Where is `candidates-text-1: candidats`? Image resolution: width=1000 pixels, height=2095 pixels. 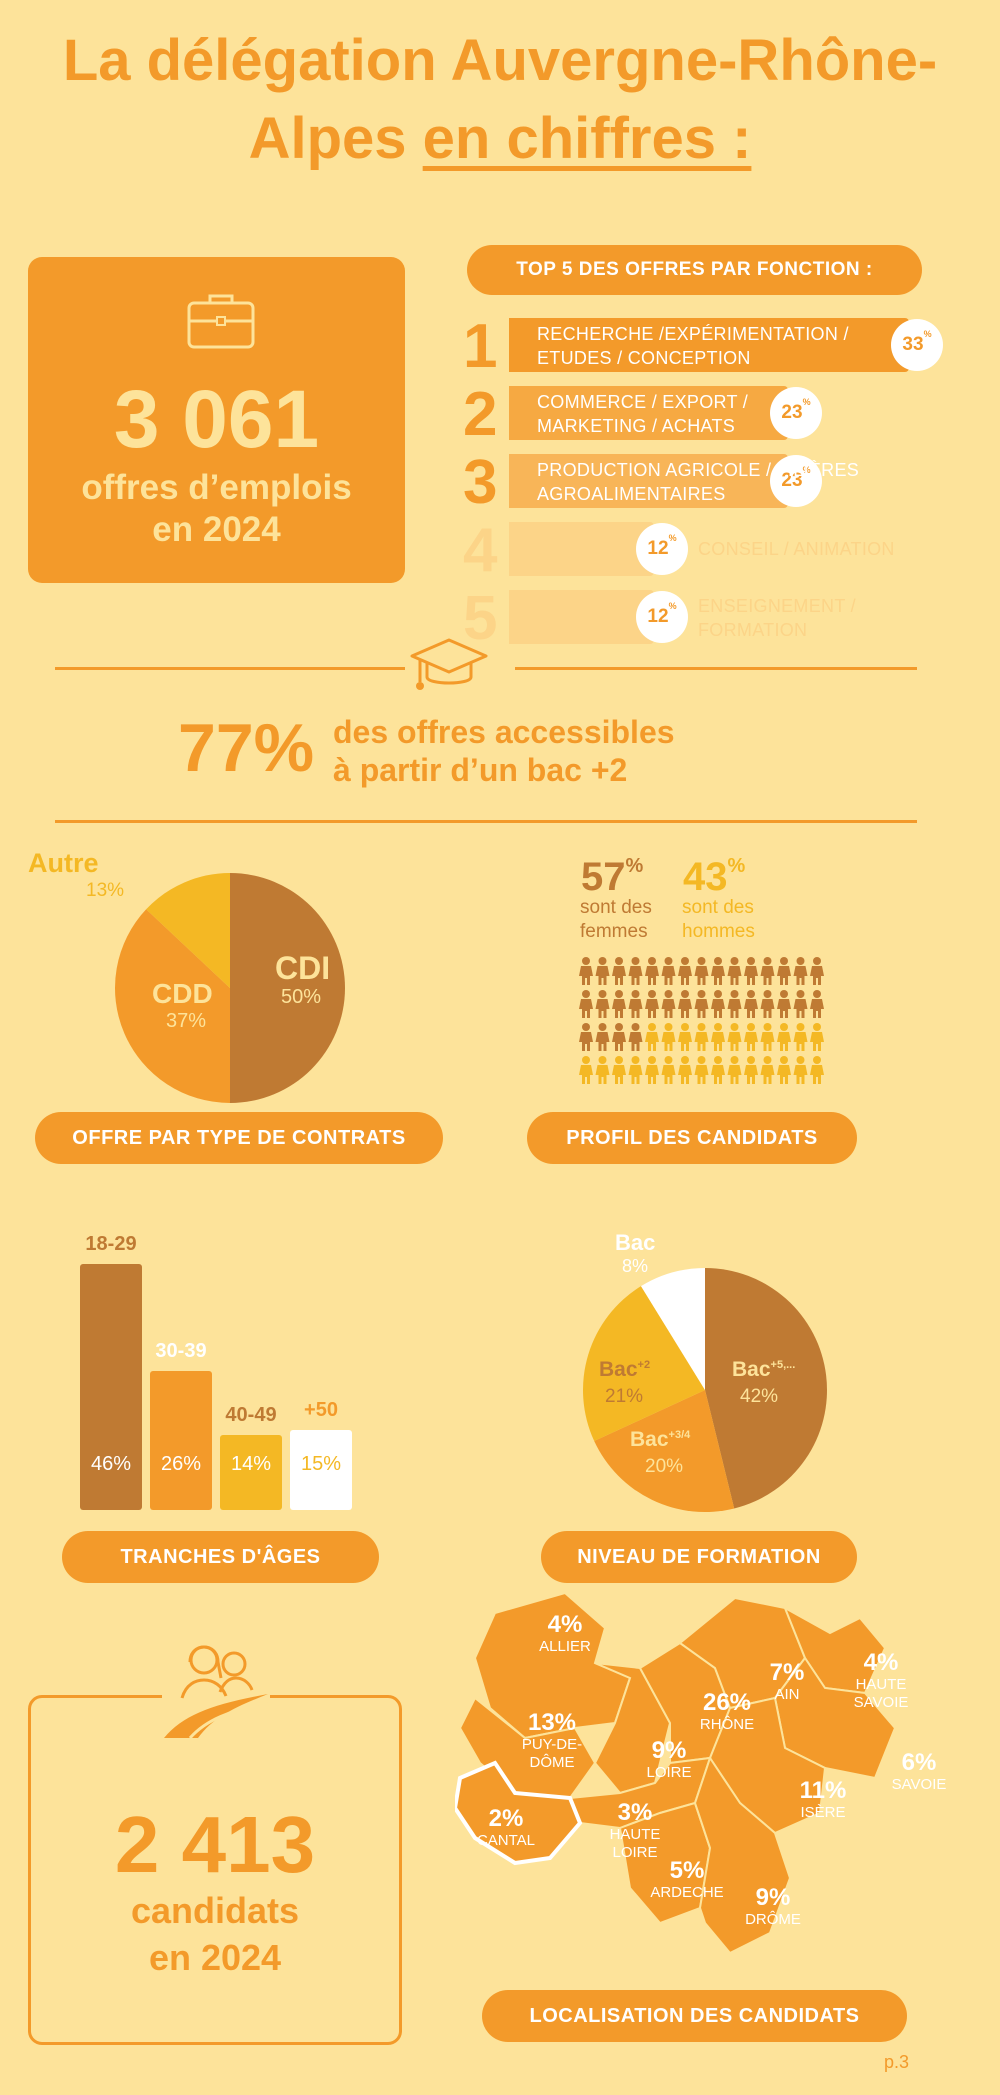 candidates-text-1: candidats is located at coordinates (215, 1910).